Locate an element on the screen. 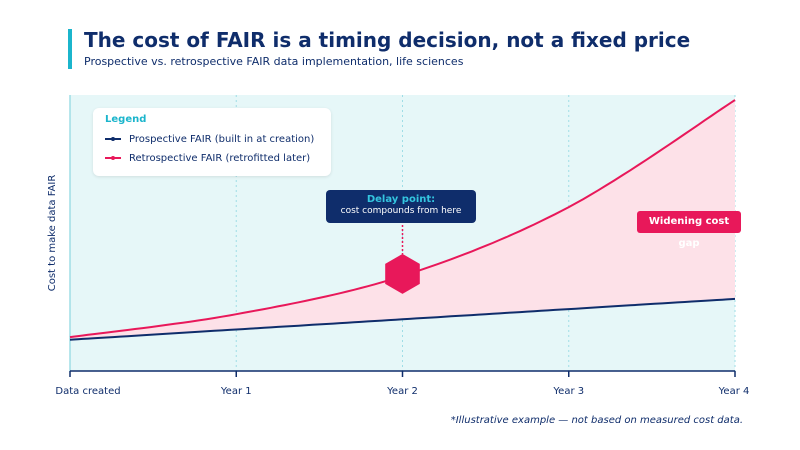  legend-item-prospective: Prospective FAIR (built in at creation) is located at coordinates (209, 139).